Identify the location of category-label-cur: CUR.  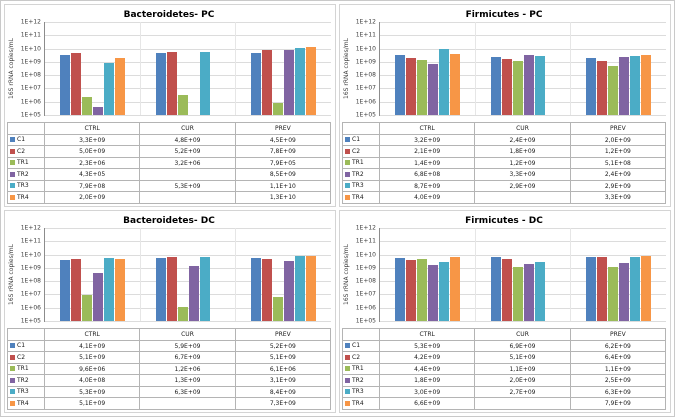
(523, 335).